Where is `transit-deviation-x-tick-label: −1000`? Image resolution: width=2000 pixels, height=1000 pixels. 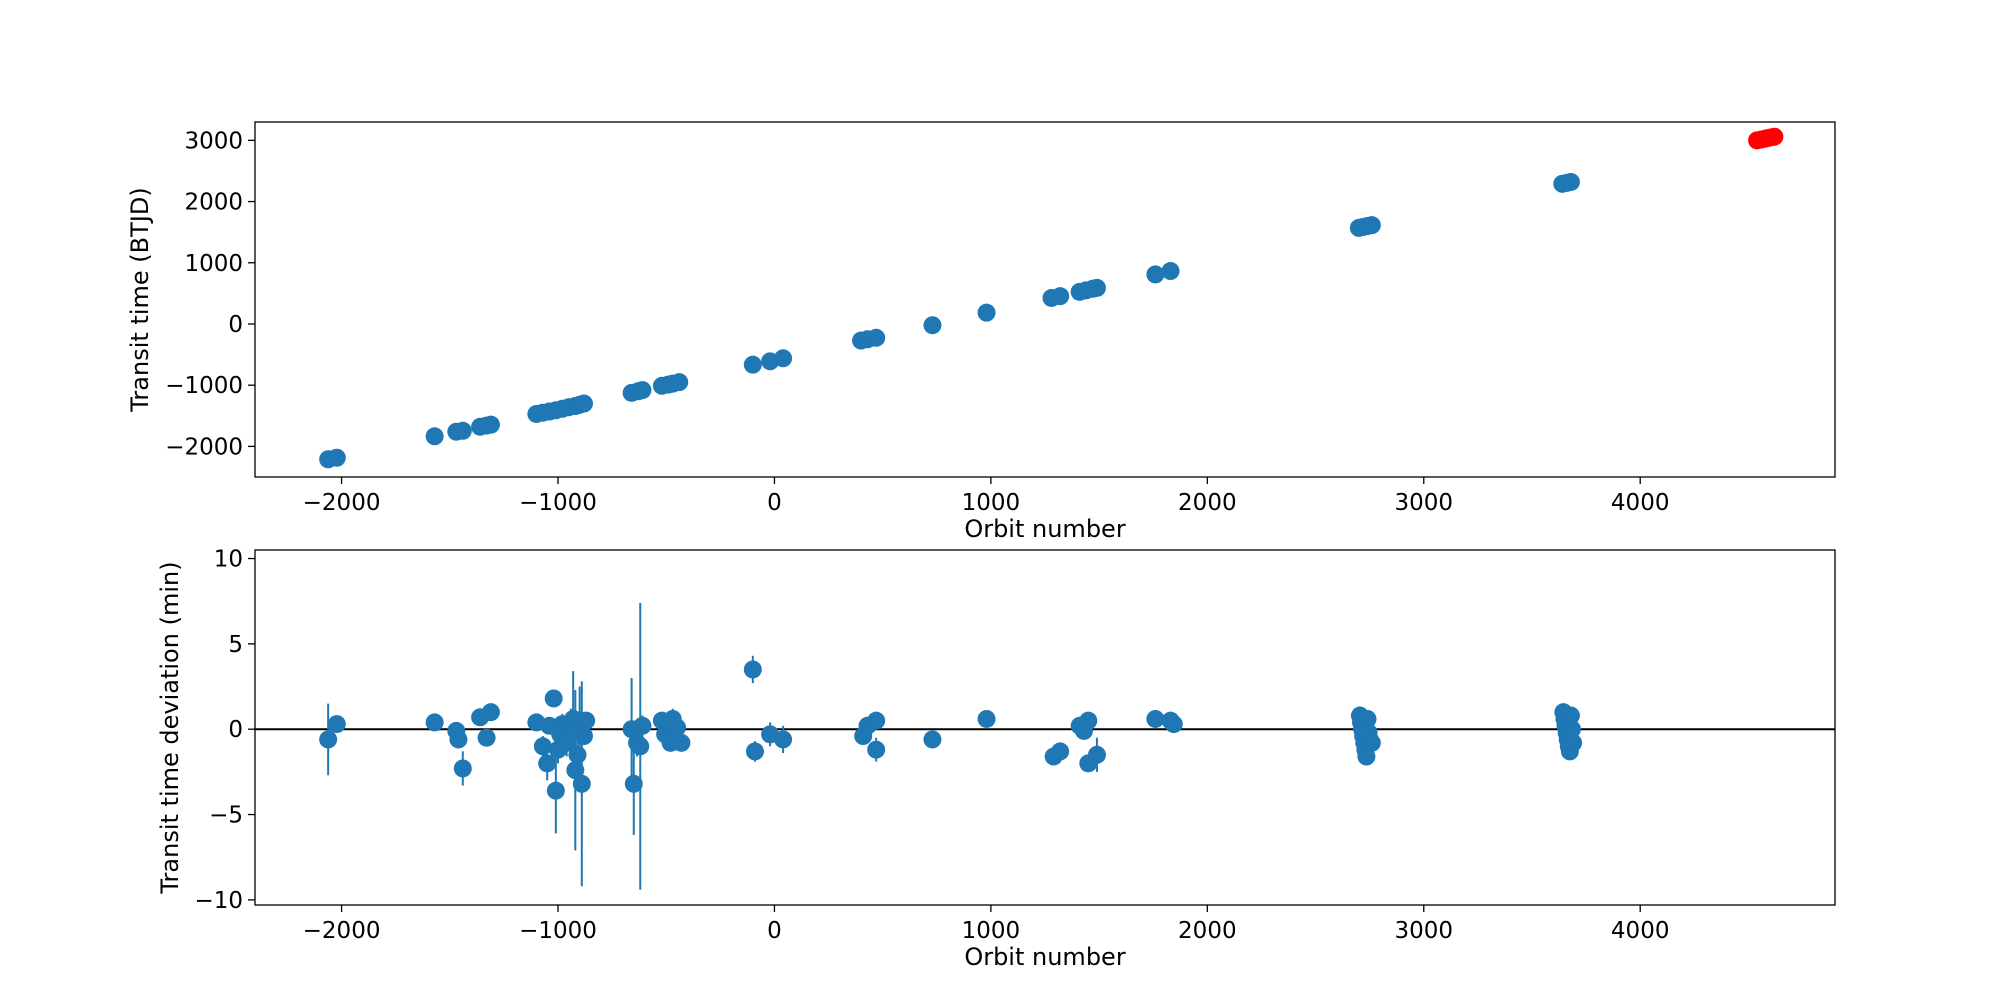 transit-deviation-x-tick-label: −1000 is located at coordinates (558, 931).